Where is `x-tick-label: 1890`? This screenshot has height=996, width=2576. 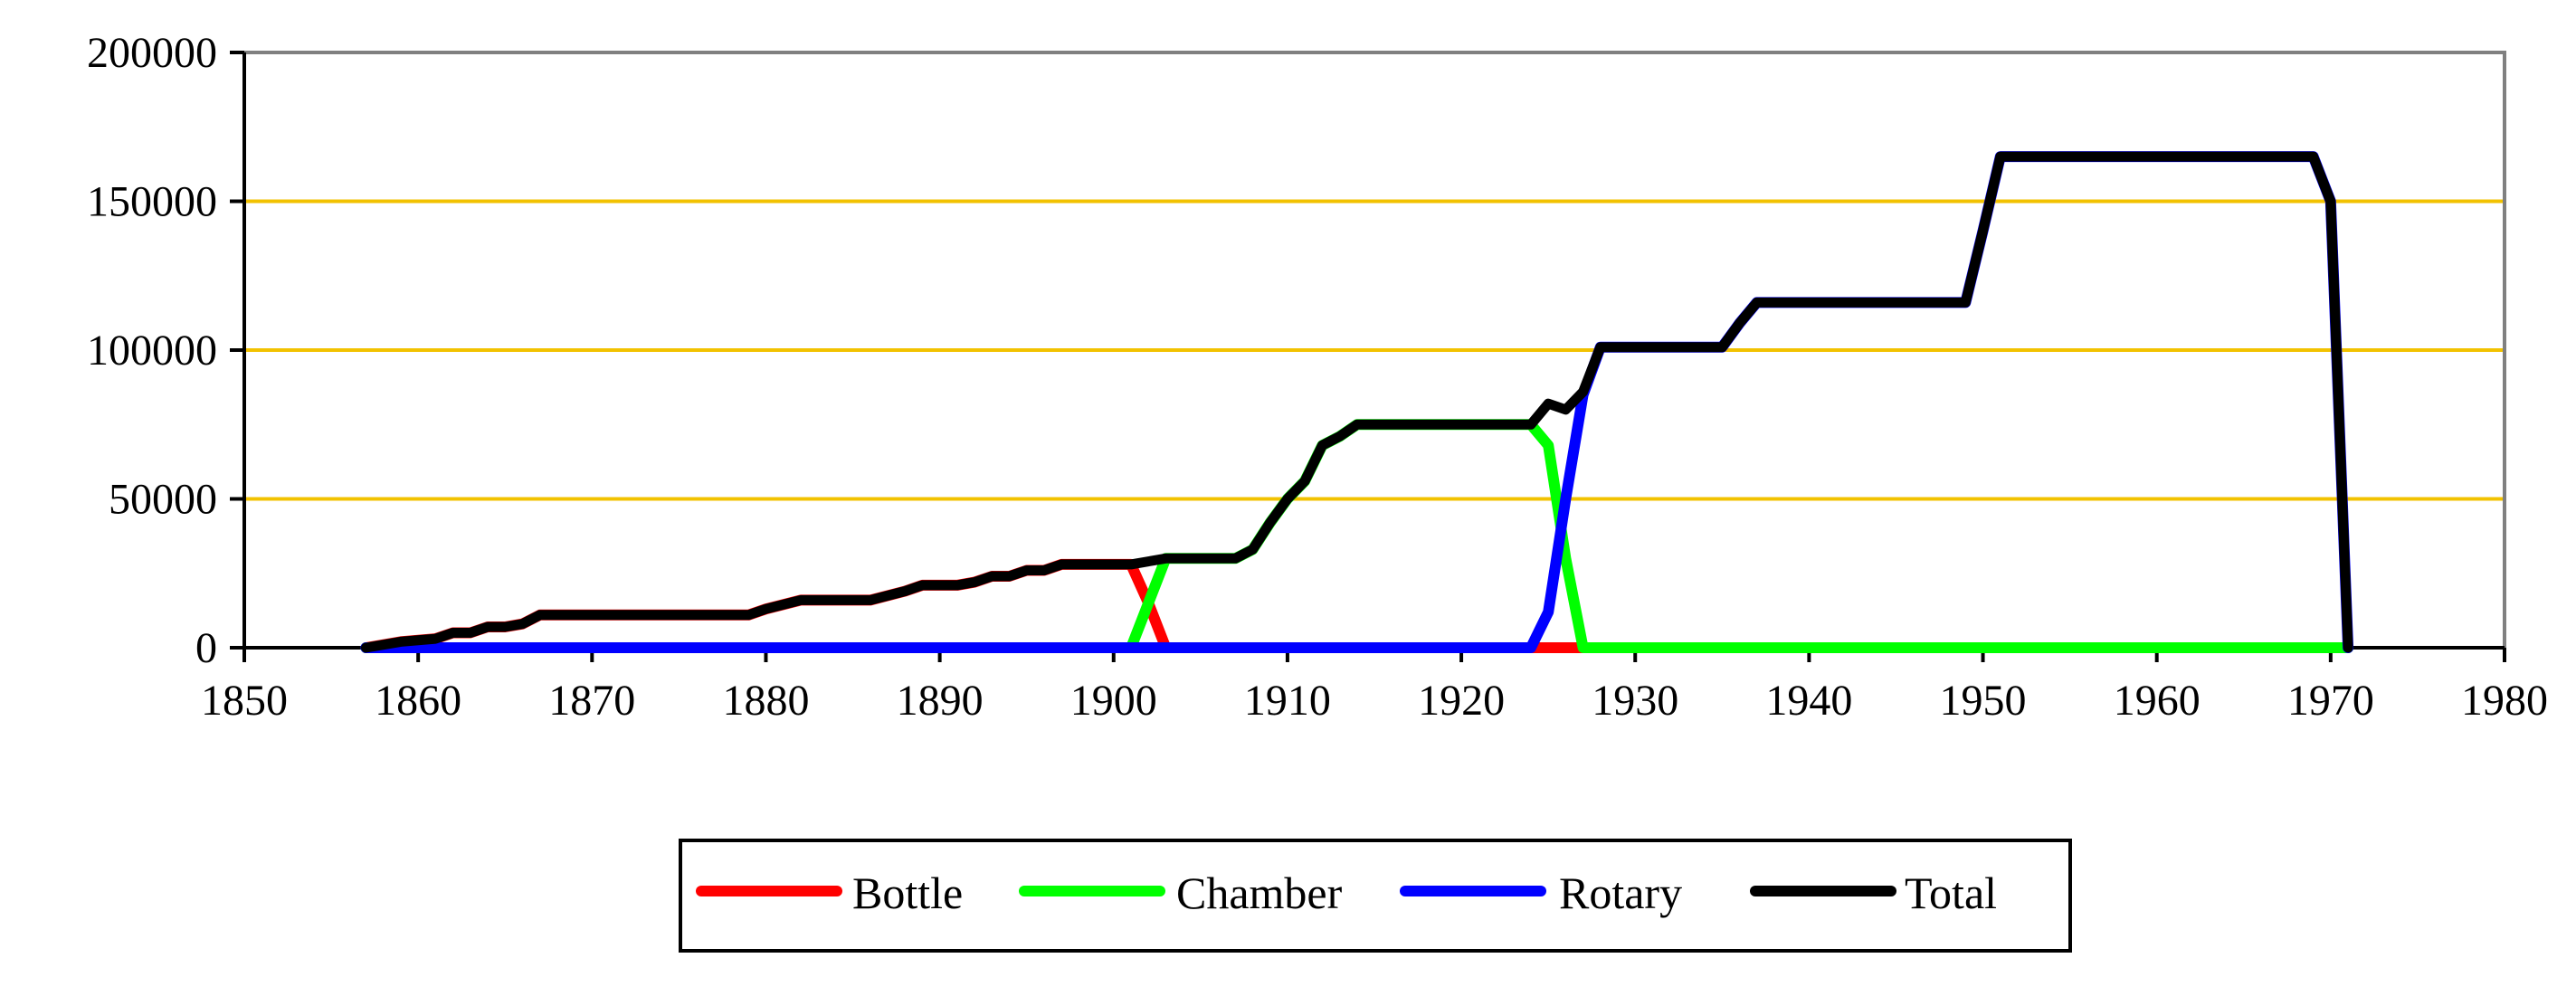
x-tick-label: 1890 is located at coordinates (940, 701).